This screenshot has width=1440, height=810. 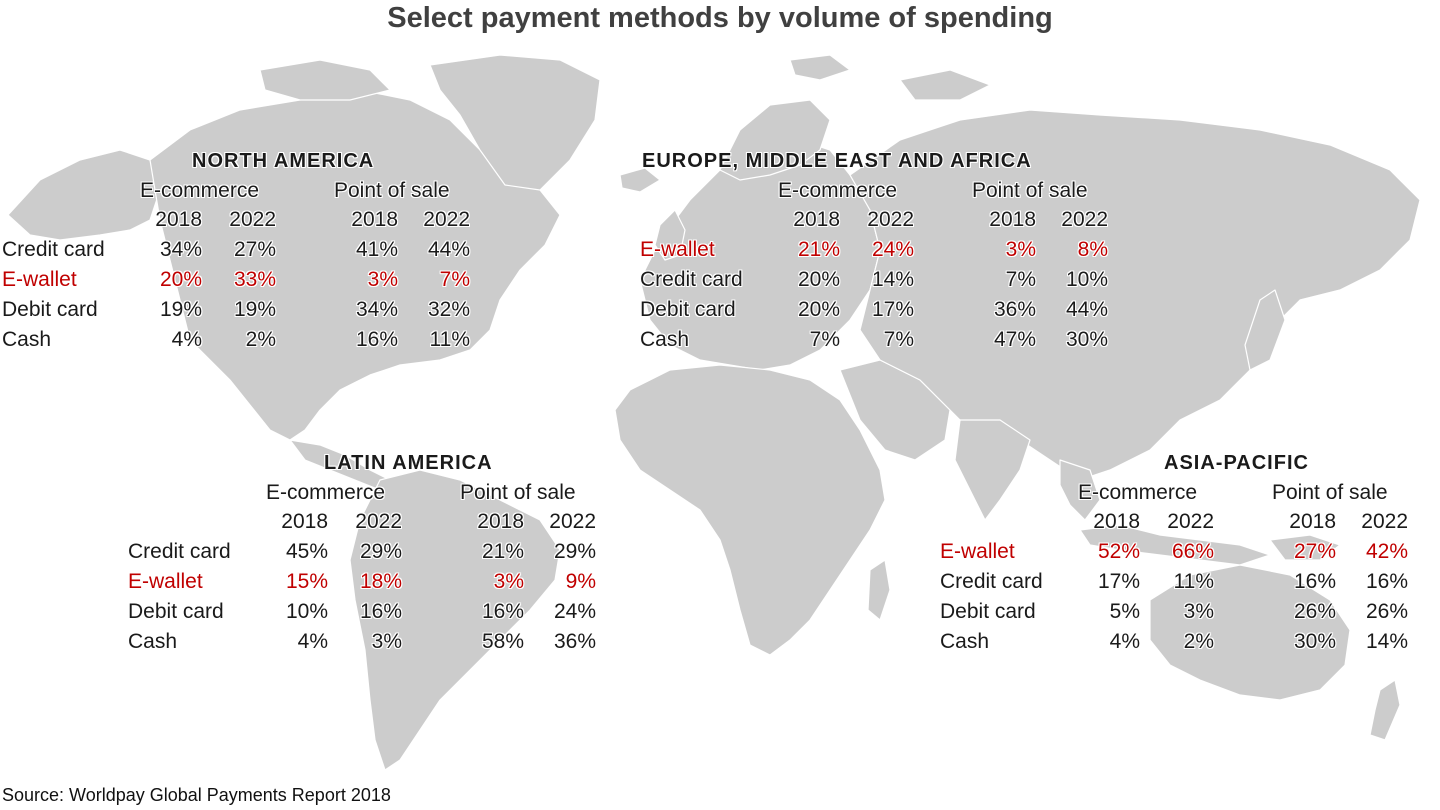 I want to click on landmass-australia, so click(x=1250, y=632).